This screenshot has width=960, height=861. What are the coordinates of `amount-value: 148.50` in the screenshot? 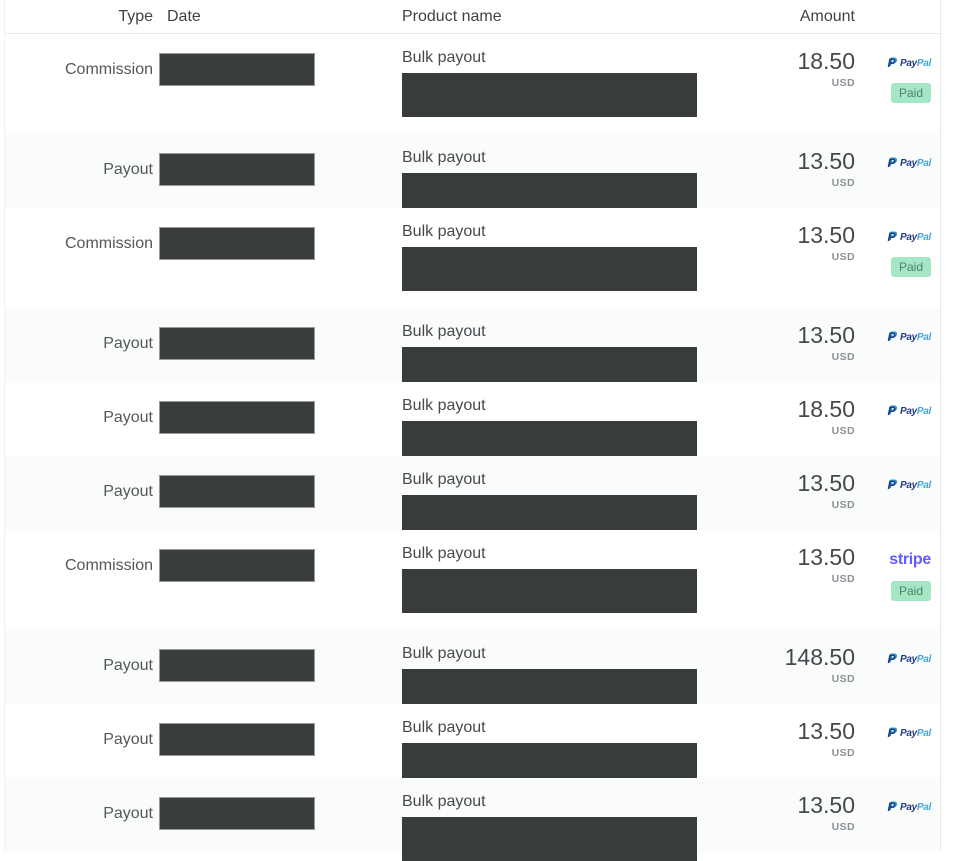 It's located at (819, 657).